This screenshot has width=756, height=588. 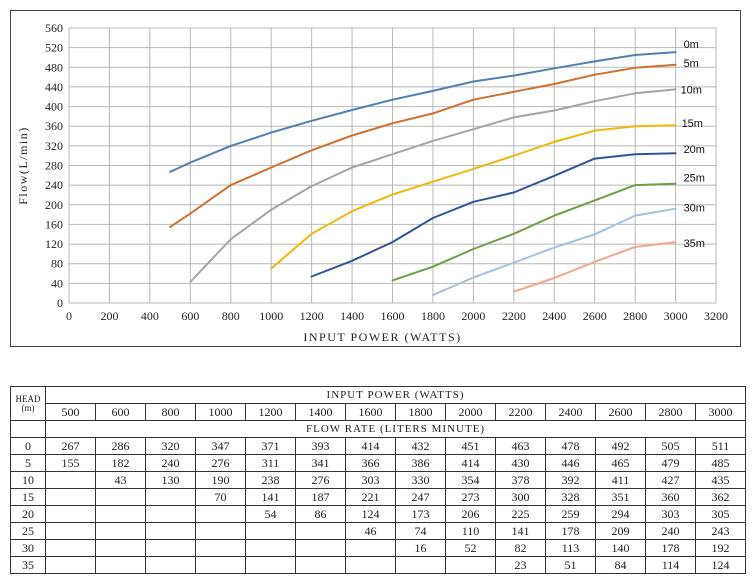 I want to click on head-value-cell: 35, so click(x=28, y=565).